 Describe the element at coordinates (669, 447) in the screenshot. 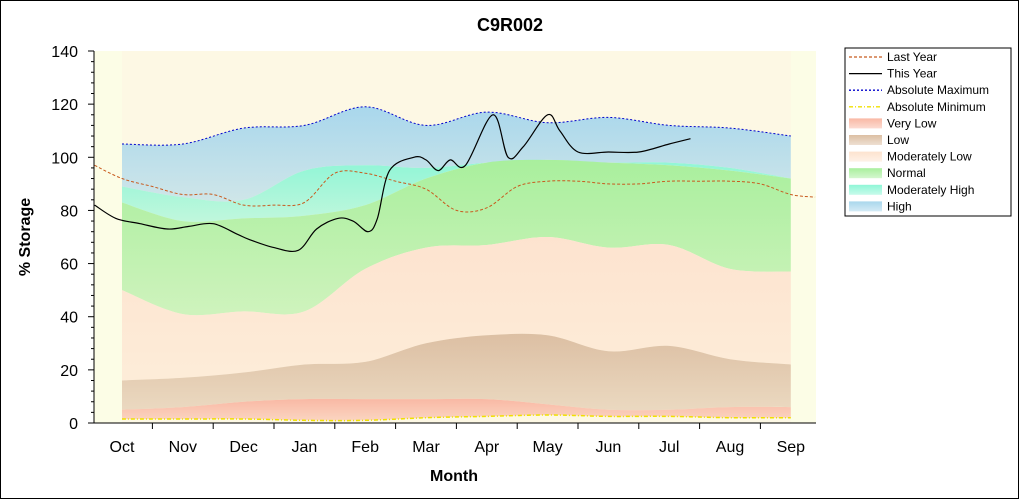

I see `x-tick-label: Jul` at that location.